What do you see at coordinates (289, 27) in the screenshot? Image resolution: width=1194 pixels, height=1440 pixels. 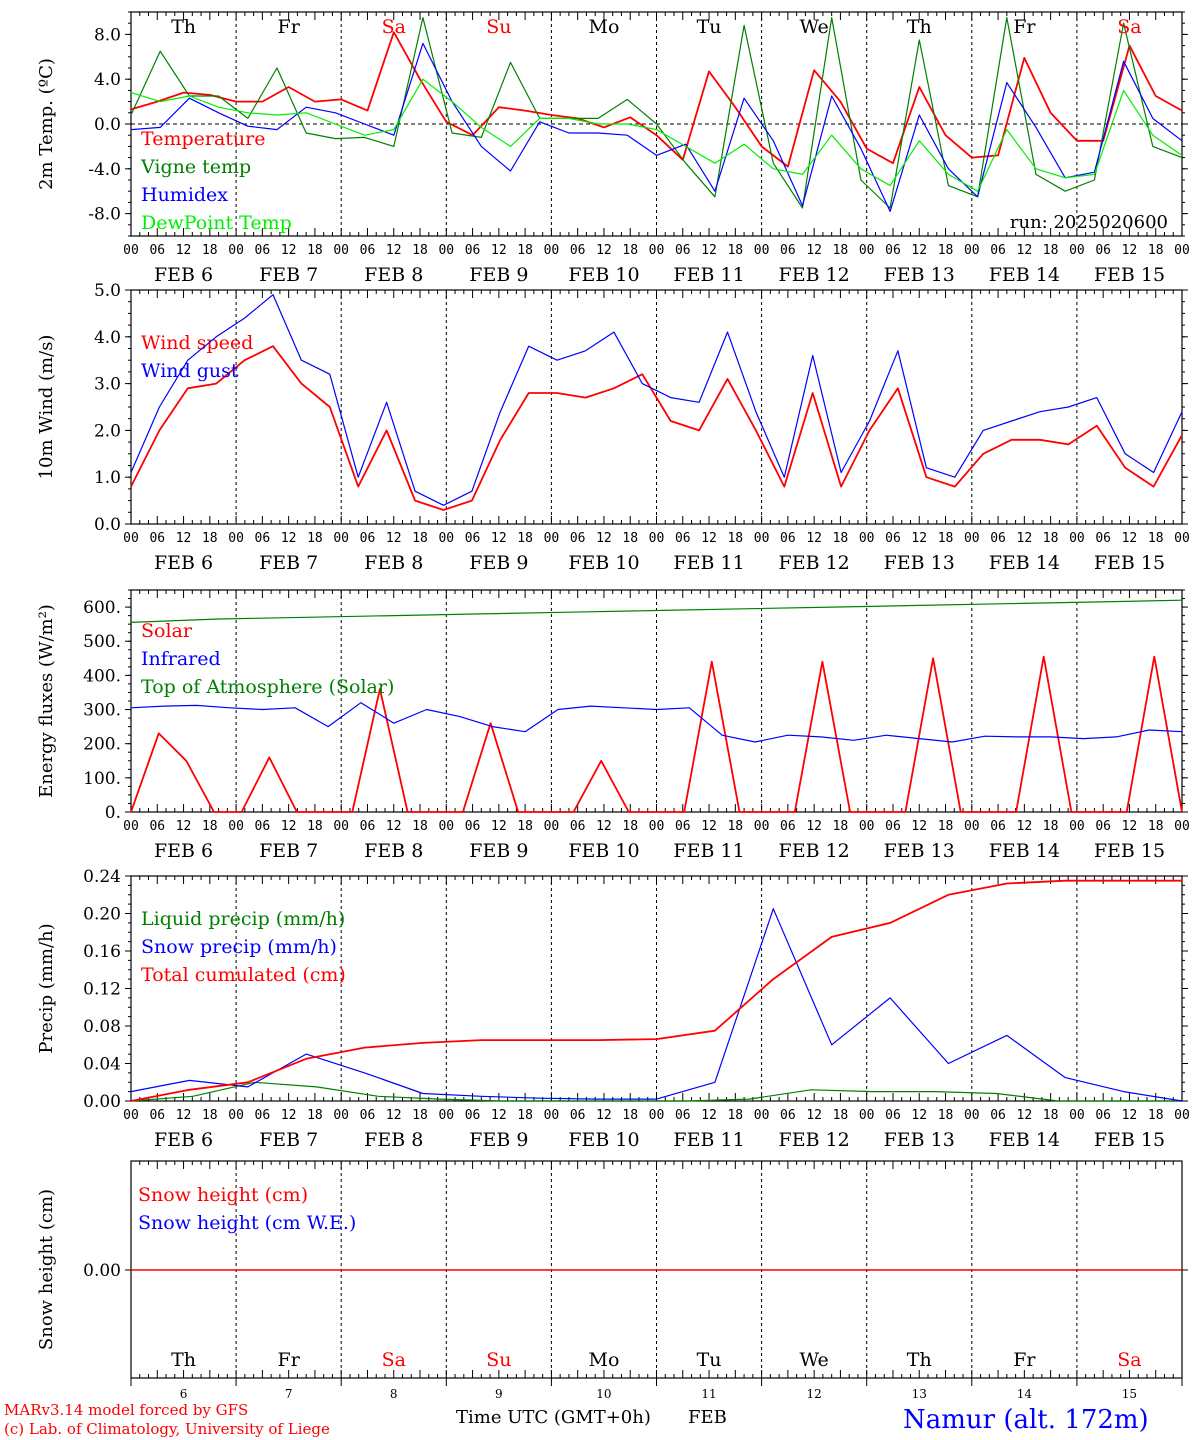 I see `day-name: Fr` at bounding box center [289, 27].